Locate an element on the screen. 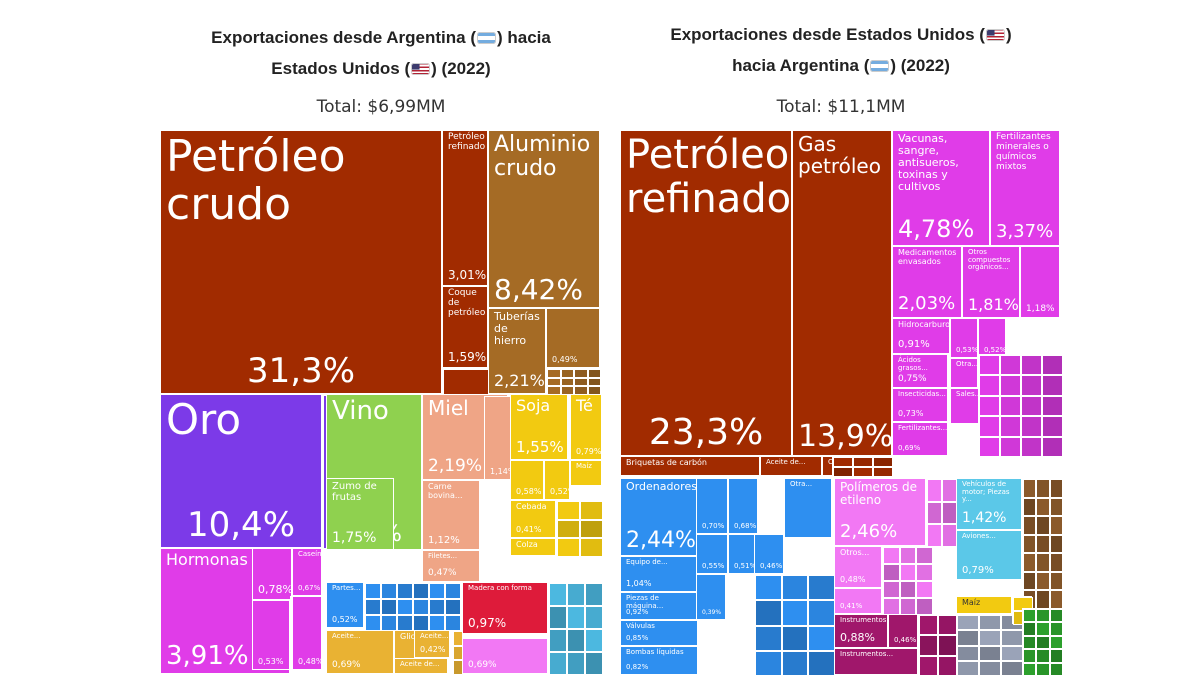 The width and height of the screenshot is (1200, 675). tile-value: 0,85% is located at coordinates (637, 637).